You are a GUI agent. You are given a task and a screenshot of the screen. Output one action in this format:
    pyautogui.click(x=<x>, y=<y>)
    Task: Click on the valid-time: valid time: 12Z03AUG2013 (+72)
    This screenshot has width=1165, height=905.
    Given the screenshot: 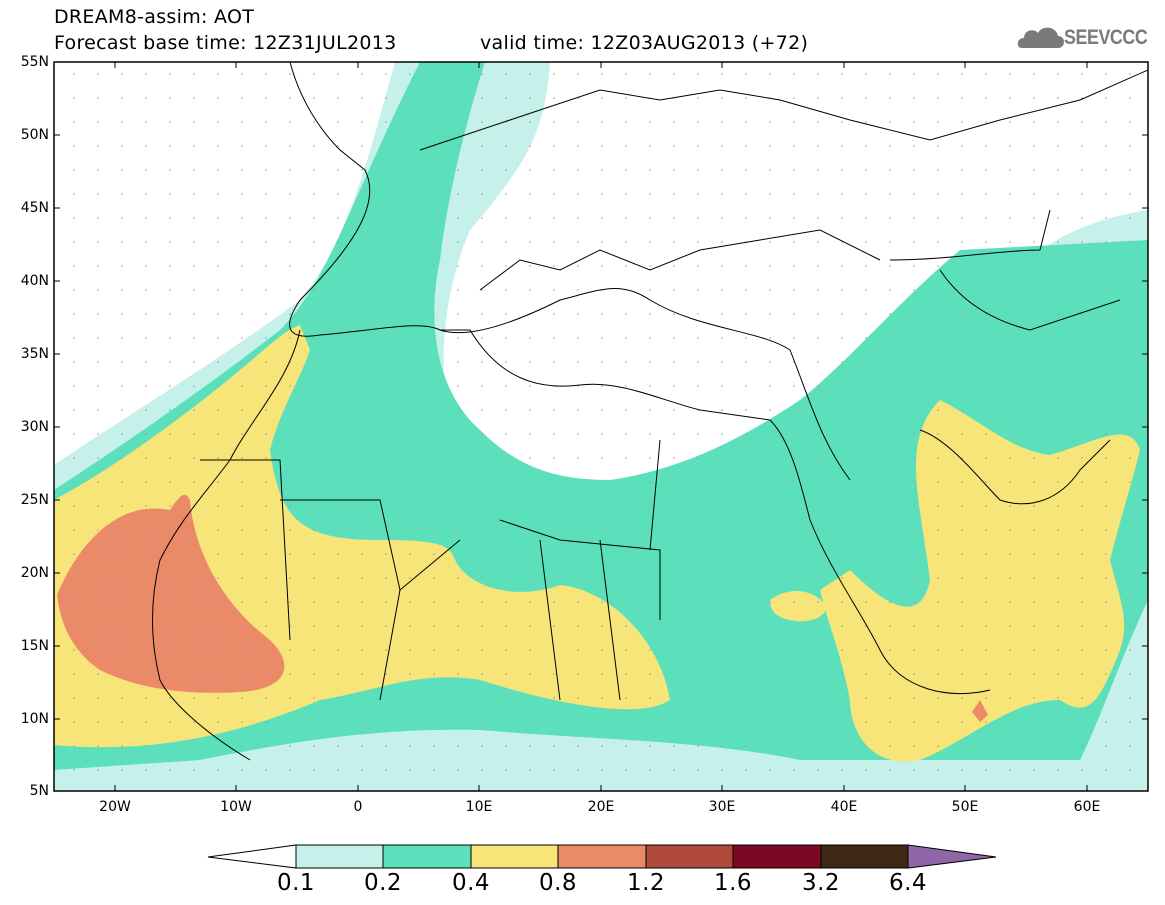 What is the action you would take?
    pyautogui.click(x=644, y=43)
    